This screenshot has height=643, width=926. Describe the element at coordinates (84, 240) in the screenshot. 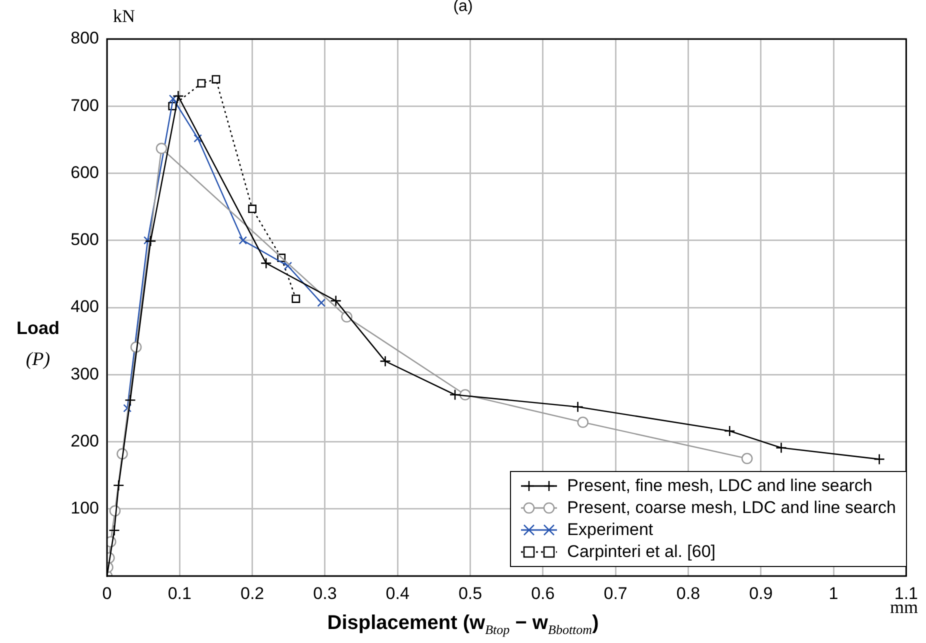

I see `y-tick-label: 500` at that location.